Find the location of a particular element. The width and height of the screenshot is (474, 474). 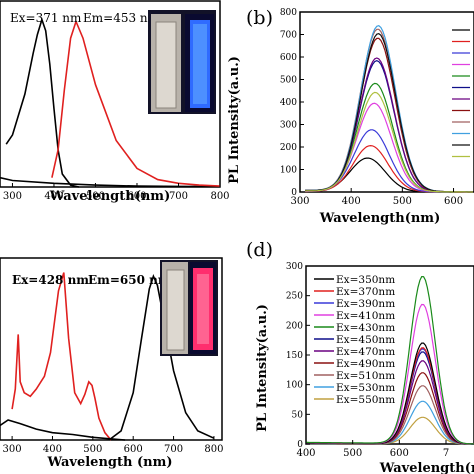

panel-d-plot is located at coordinates (389, 360).